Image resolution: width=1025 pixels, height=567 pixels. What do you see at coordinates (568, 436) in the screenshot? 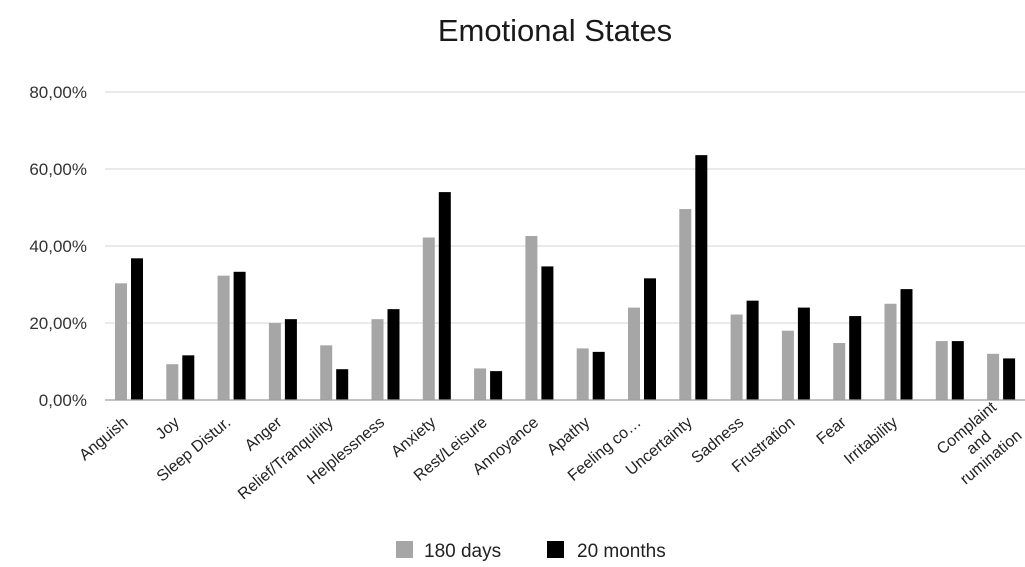
I see `x-tick-label-apathy: Apathy` at bounding box center [568, 436].